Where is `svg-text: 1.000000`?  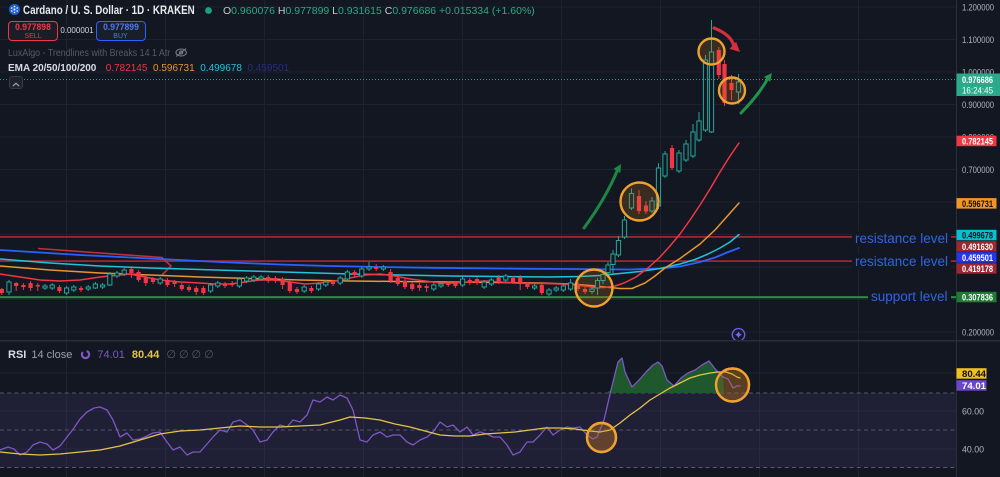
svg-text: 1.000000 is located at coordinates (978, 72).